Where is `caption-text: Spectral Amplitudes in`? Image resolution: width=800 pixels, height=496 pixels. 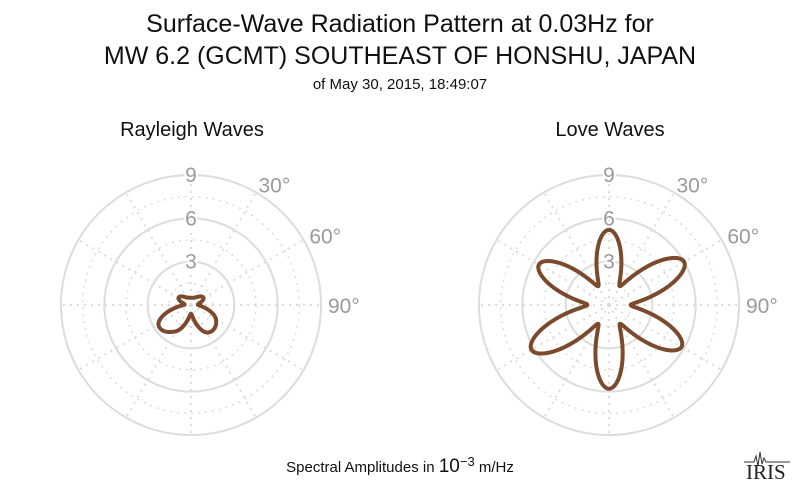
caption-text: Spectral Amplitudes in is located at coordinates (360, 467).